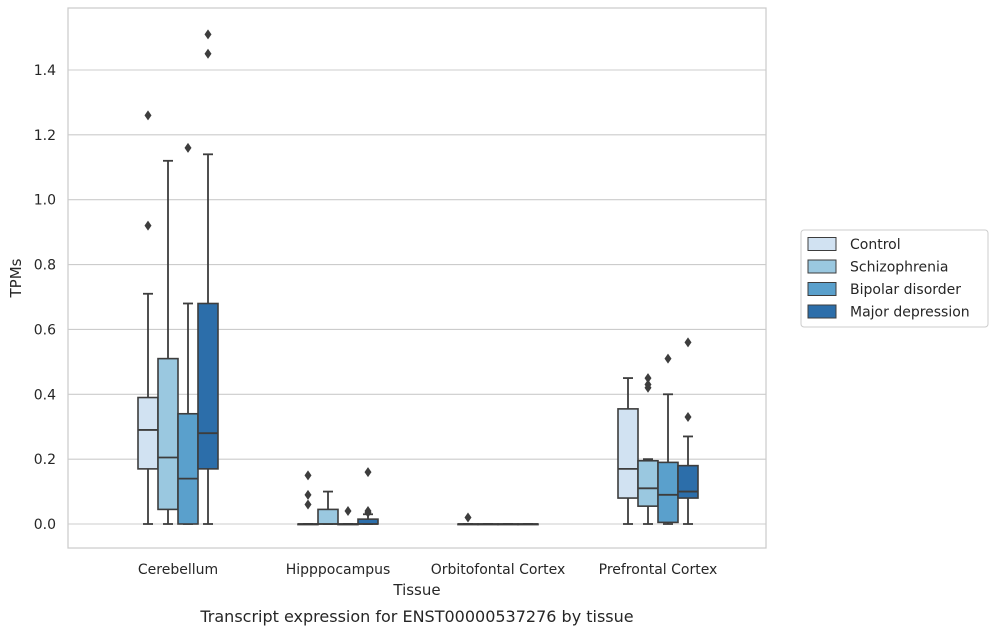 The height and width of the screenshot is (634, 997). Describe the element at coordinates (658, 570) in the screenshot. I see `x-tick-label: Prefrontal Cortex` at that location.